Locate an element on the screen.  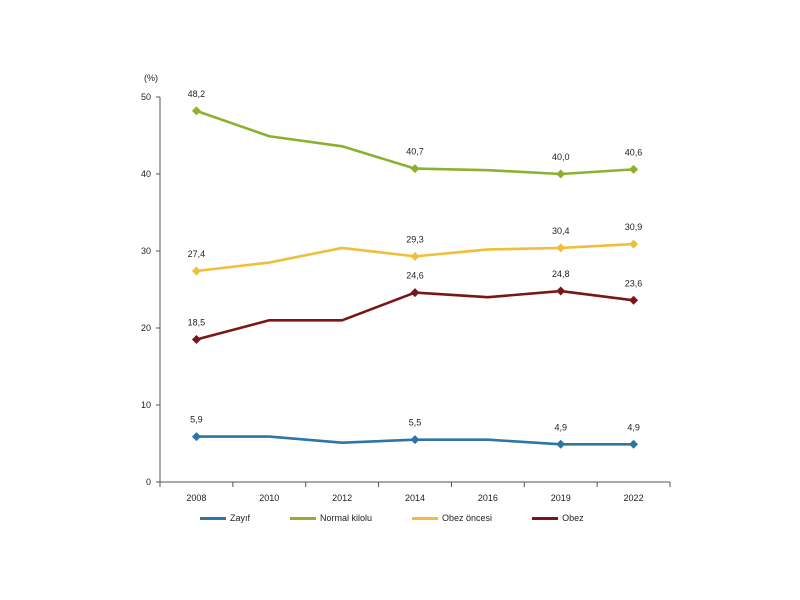
data-label: 5,5 is located at coordinates (415, 423).